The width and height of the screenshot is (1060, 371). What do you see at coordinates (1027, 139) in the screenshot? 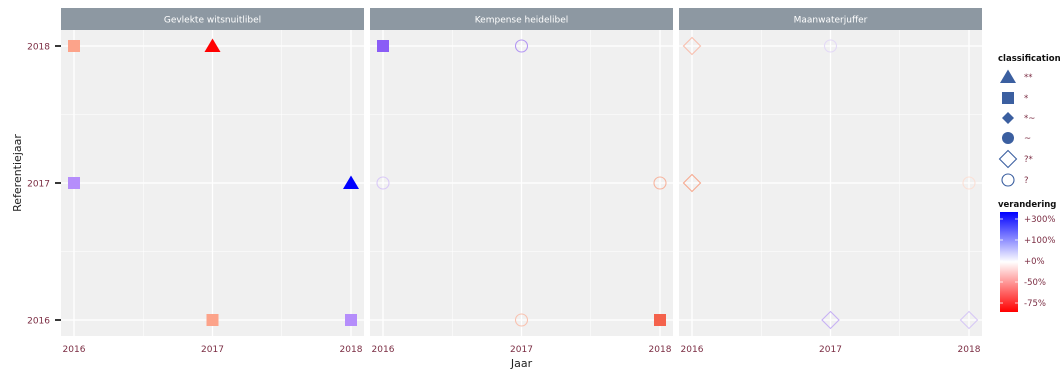
I see `legend-label: ~` at bounding box center [1027, 139].